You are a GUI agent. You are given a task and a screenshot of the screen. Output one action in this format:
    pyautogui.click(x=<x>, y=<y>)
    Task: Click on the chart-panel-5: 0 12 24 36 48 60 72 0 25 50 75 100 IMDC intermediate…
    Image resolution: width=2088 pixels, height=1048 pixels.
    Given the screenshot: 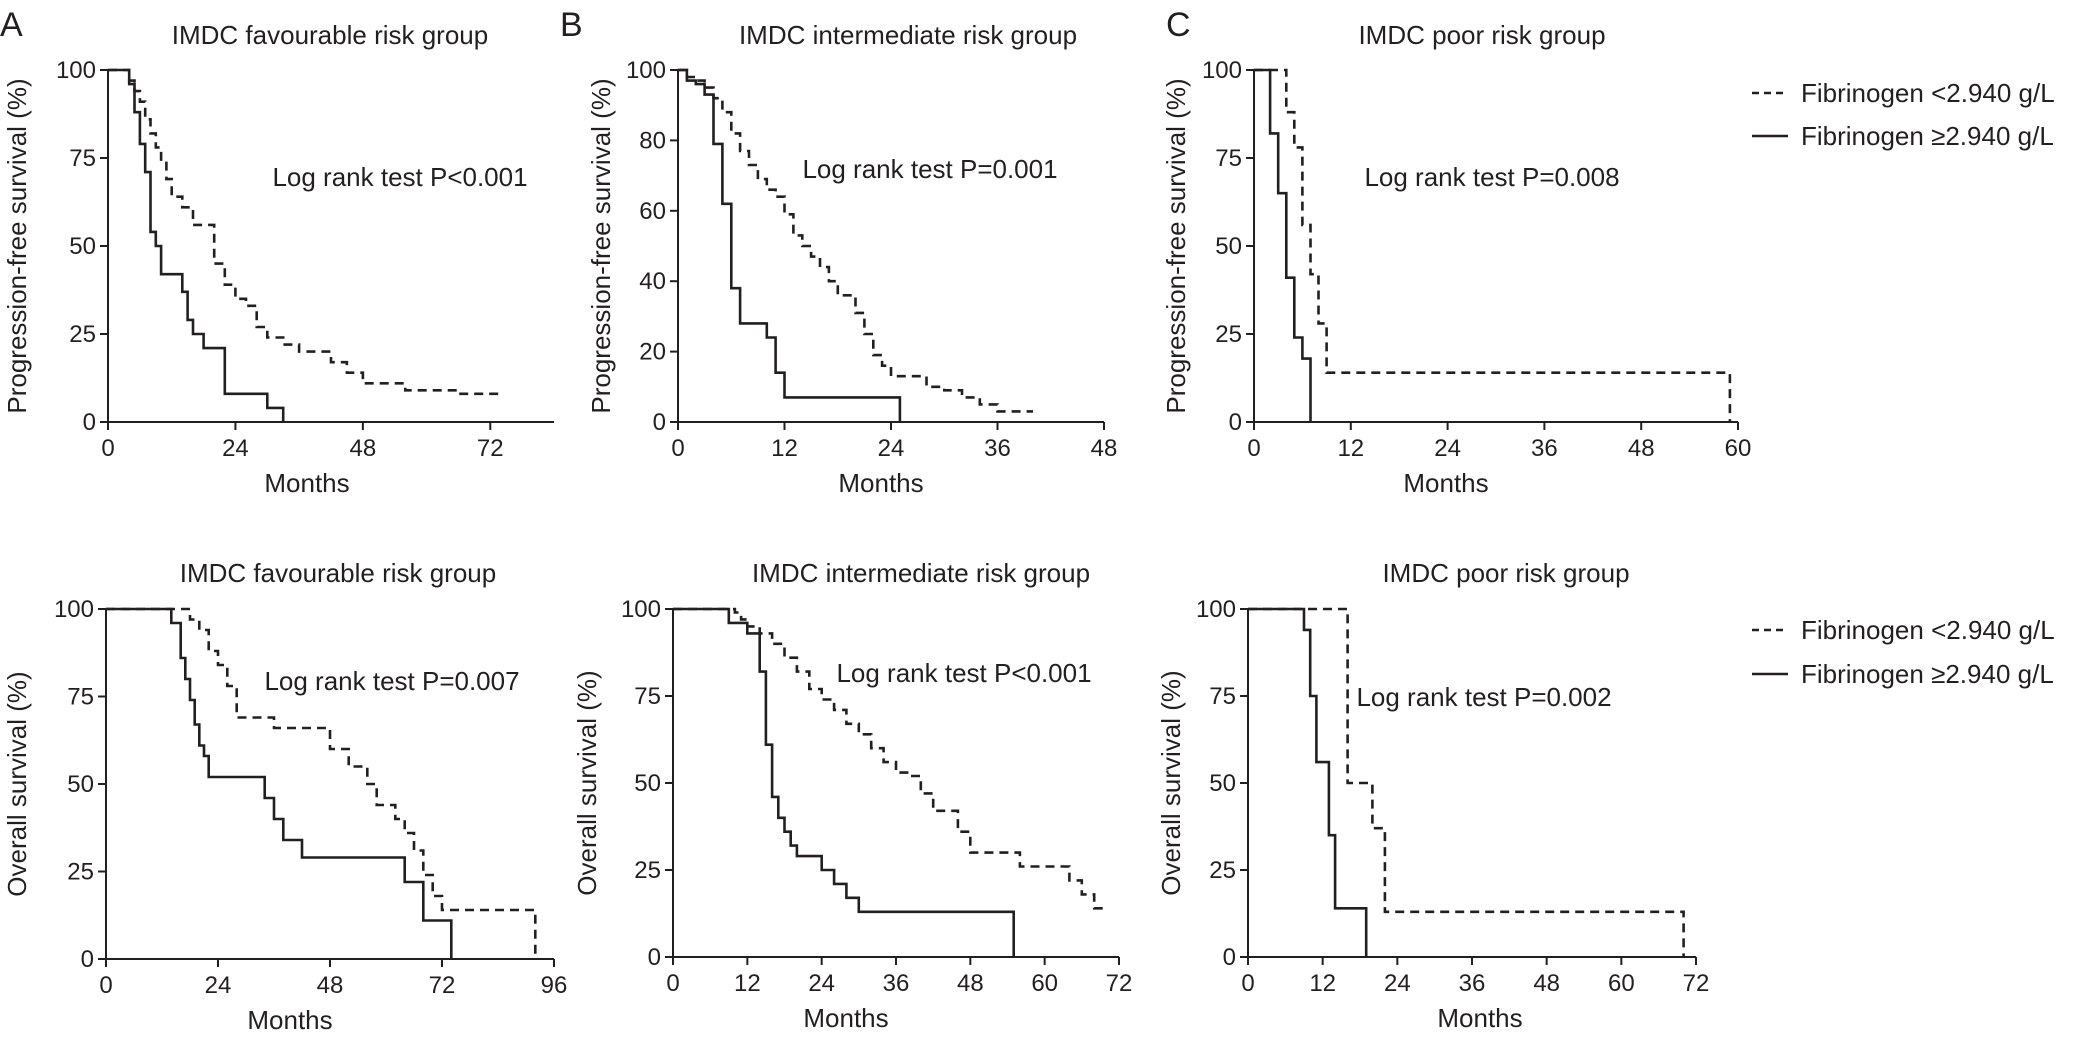 What is the action you would take?
    pyautogui.click(x=852, y=795)
    